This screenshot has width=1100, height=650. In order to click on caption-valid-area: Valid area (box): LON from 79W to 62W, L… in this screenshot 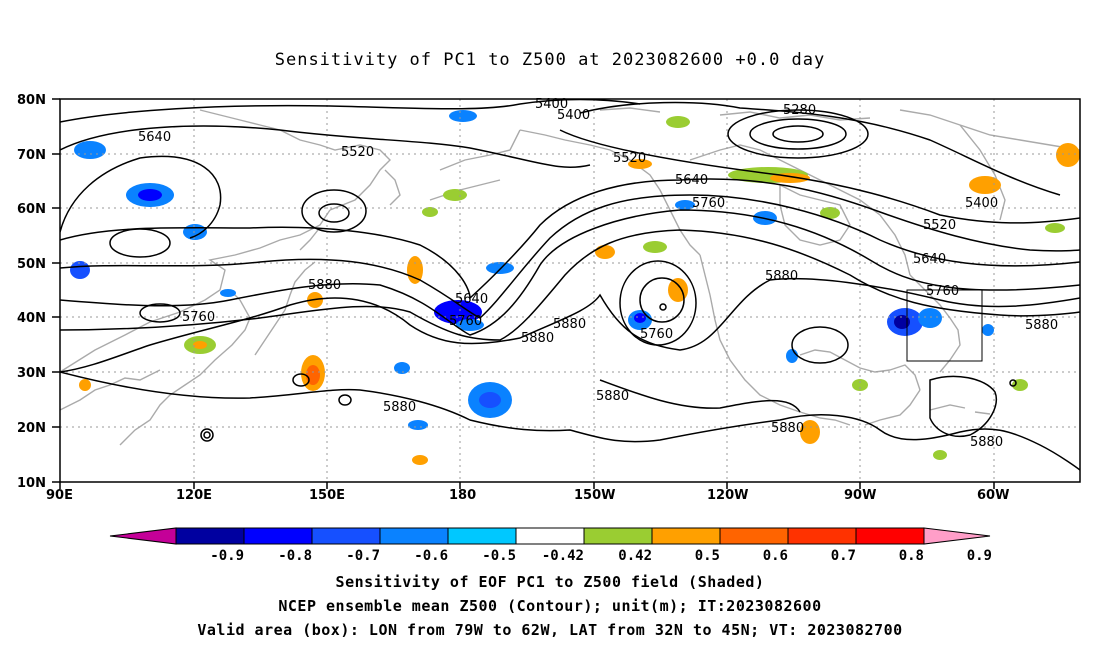, I will do `click(550, 630)`.